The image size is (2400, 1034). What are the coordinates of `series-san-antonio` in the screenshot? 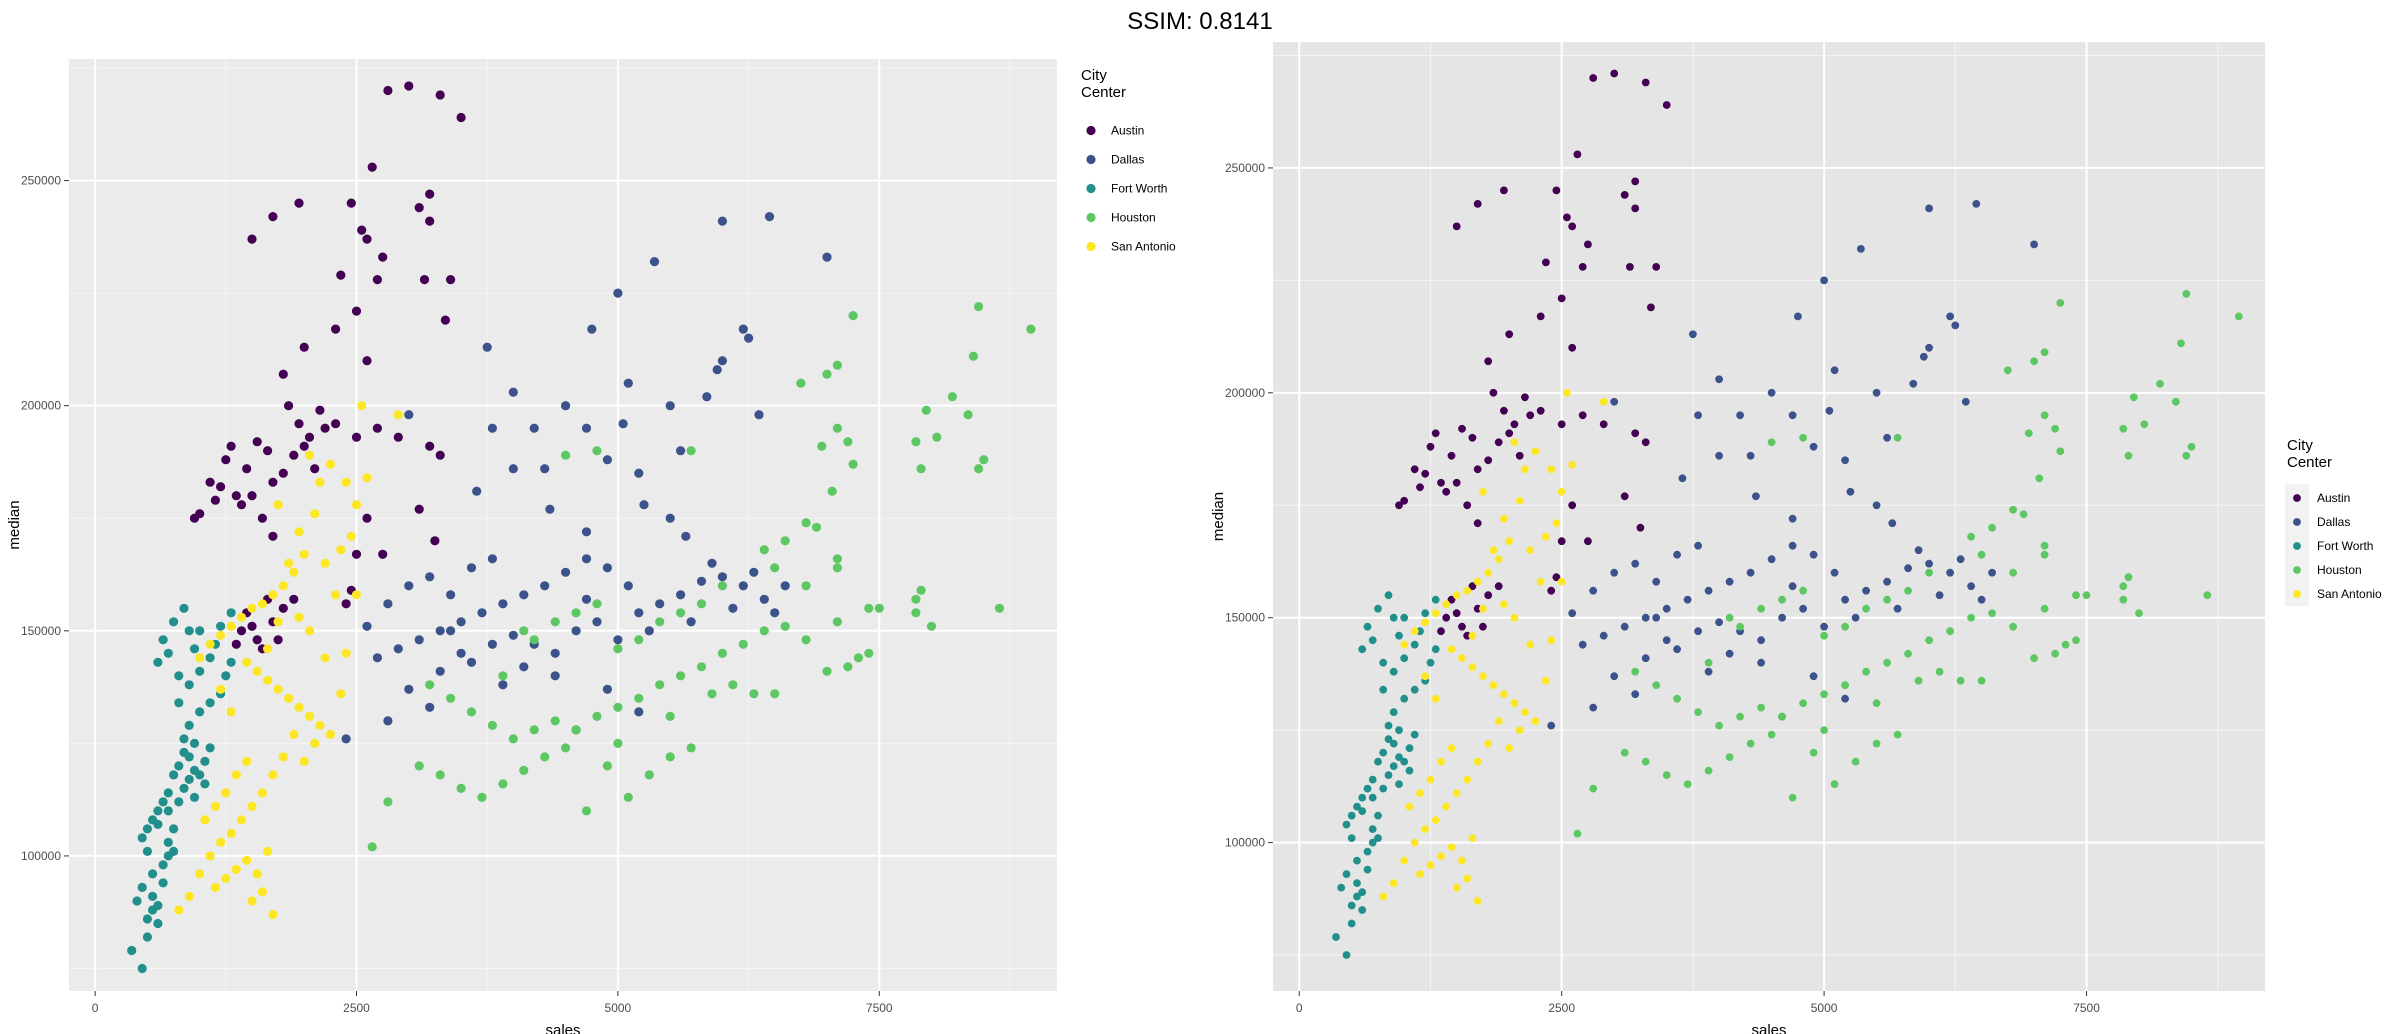 It's located at (1493, 646).